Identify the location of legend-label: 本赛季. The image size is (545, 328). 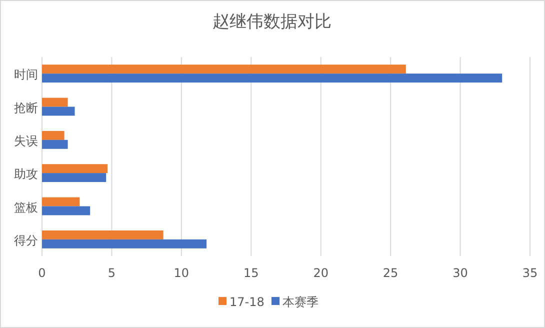
(300, 302).